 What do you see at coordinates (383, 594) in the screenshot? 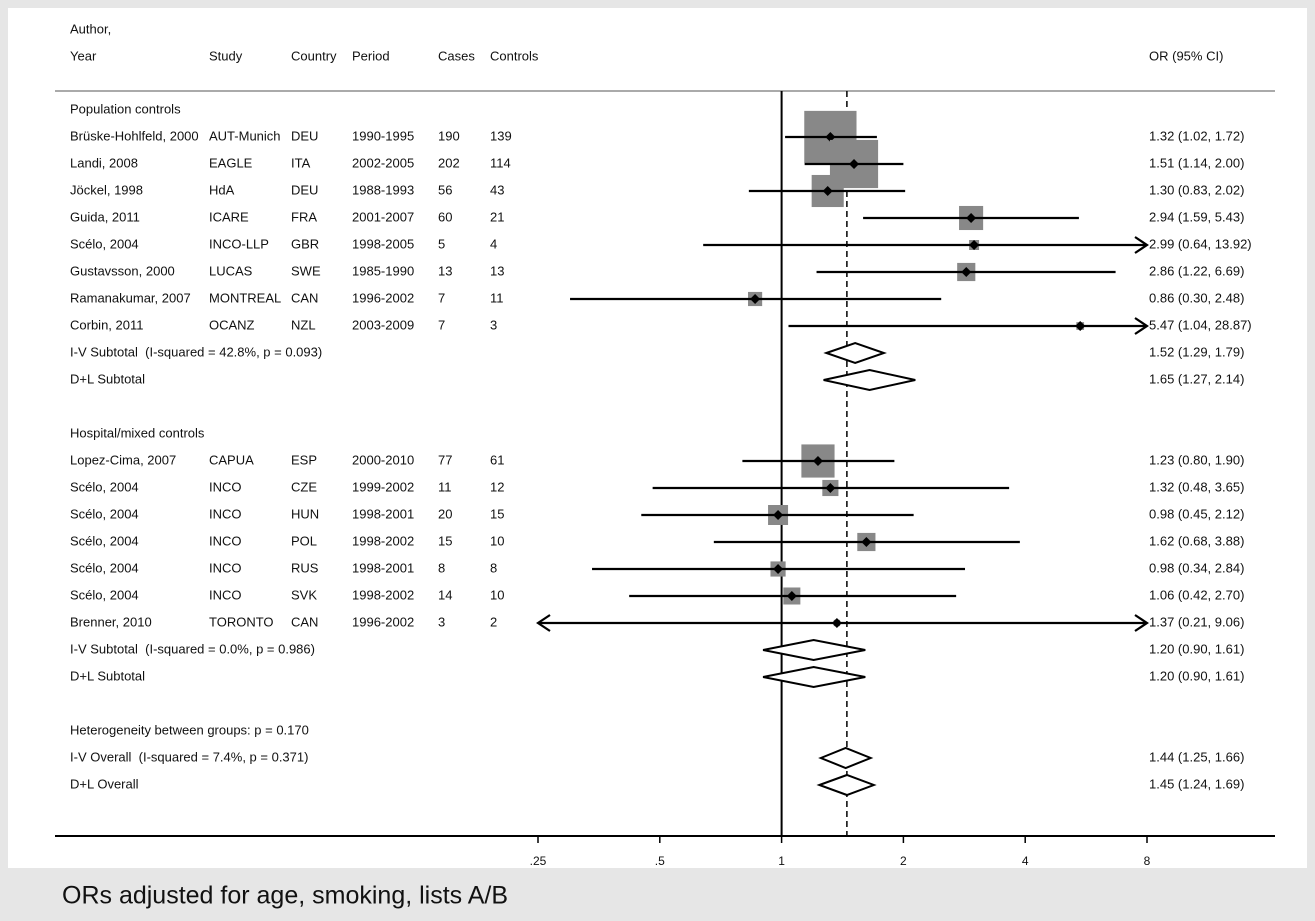
I see `study-period: 1998-2002` at bounding box center [383, 594].